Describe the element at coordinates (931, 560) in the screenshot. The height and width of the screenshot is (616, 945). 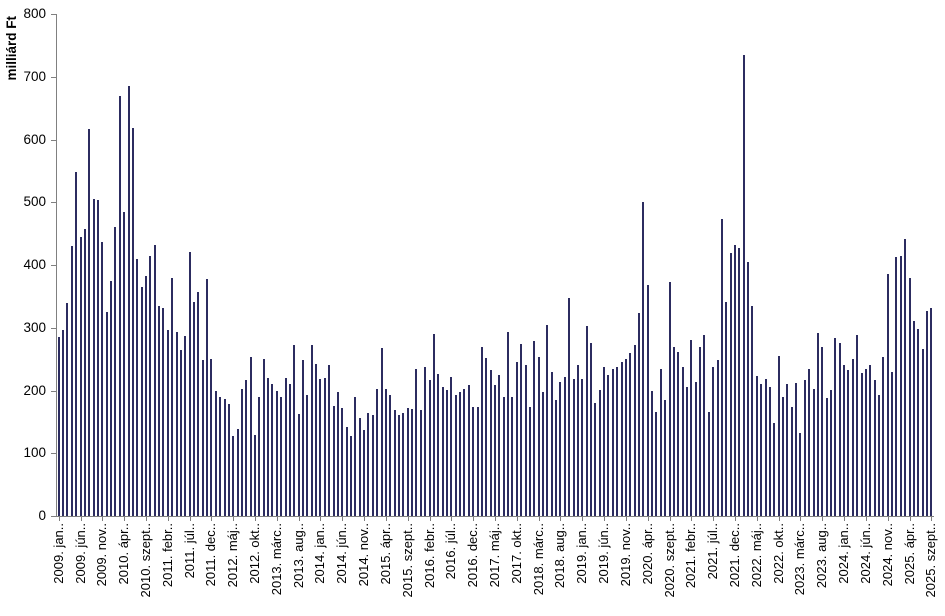
I see `x-tick-label: 2025. szept..` at that location.